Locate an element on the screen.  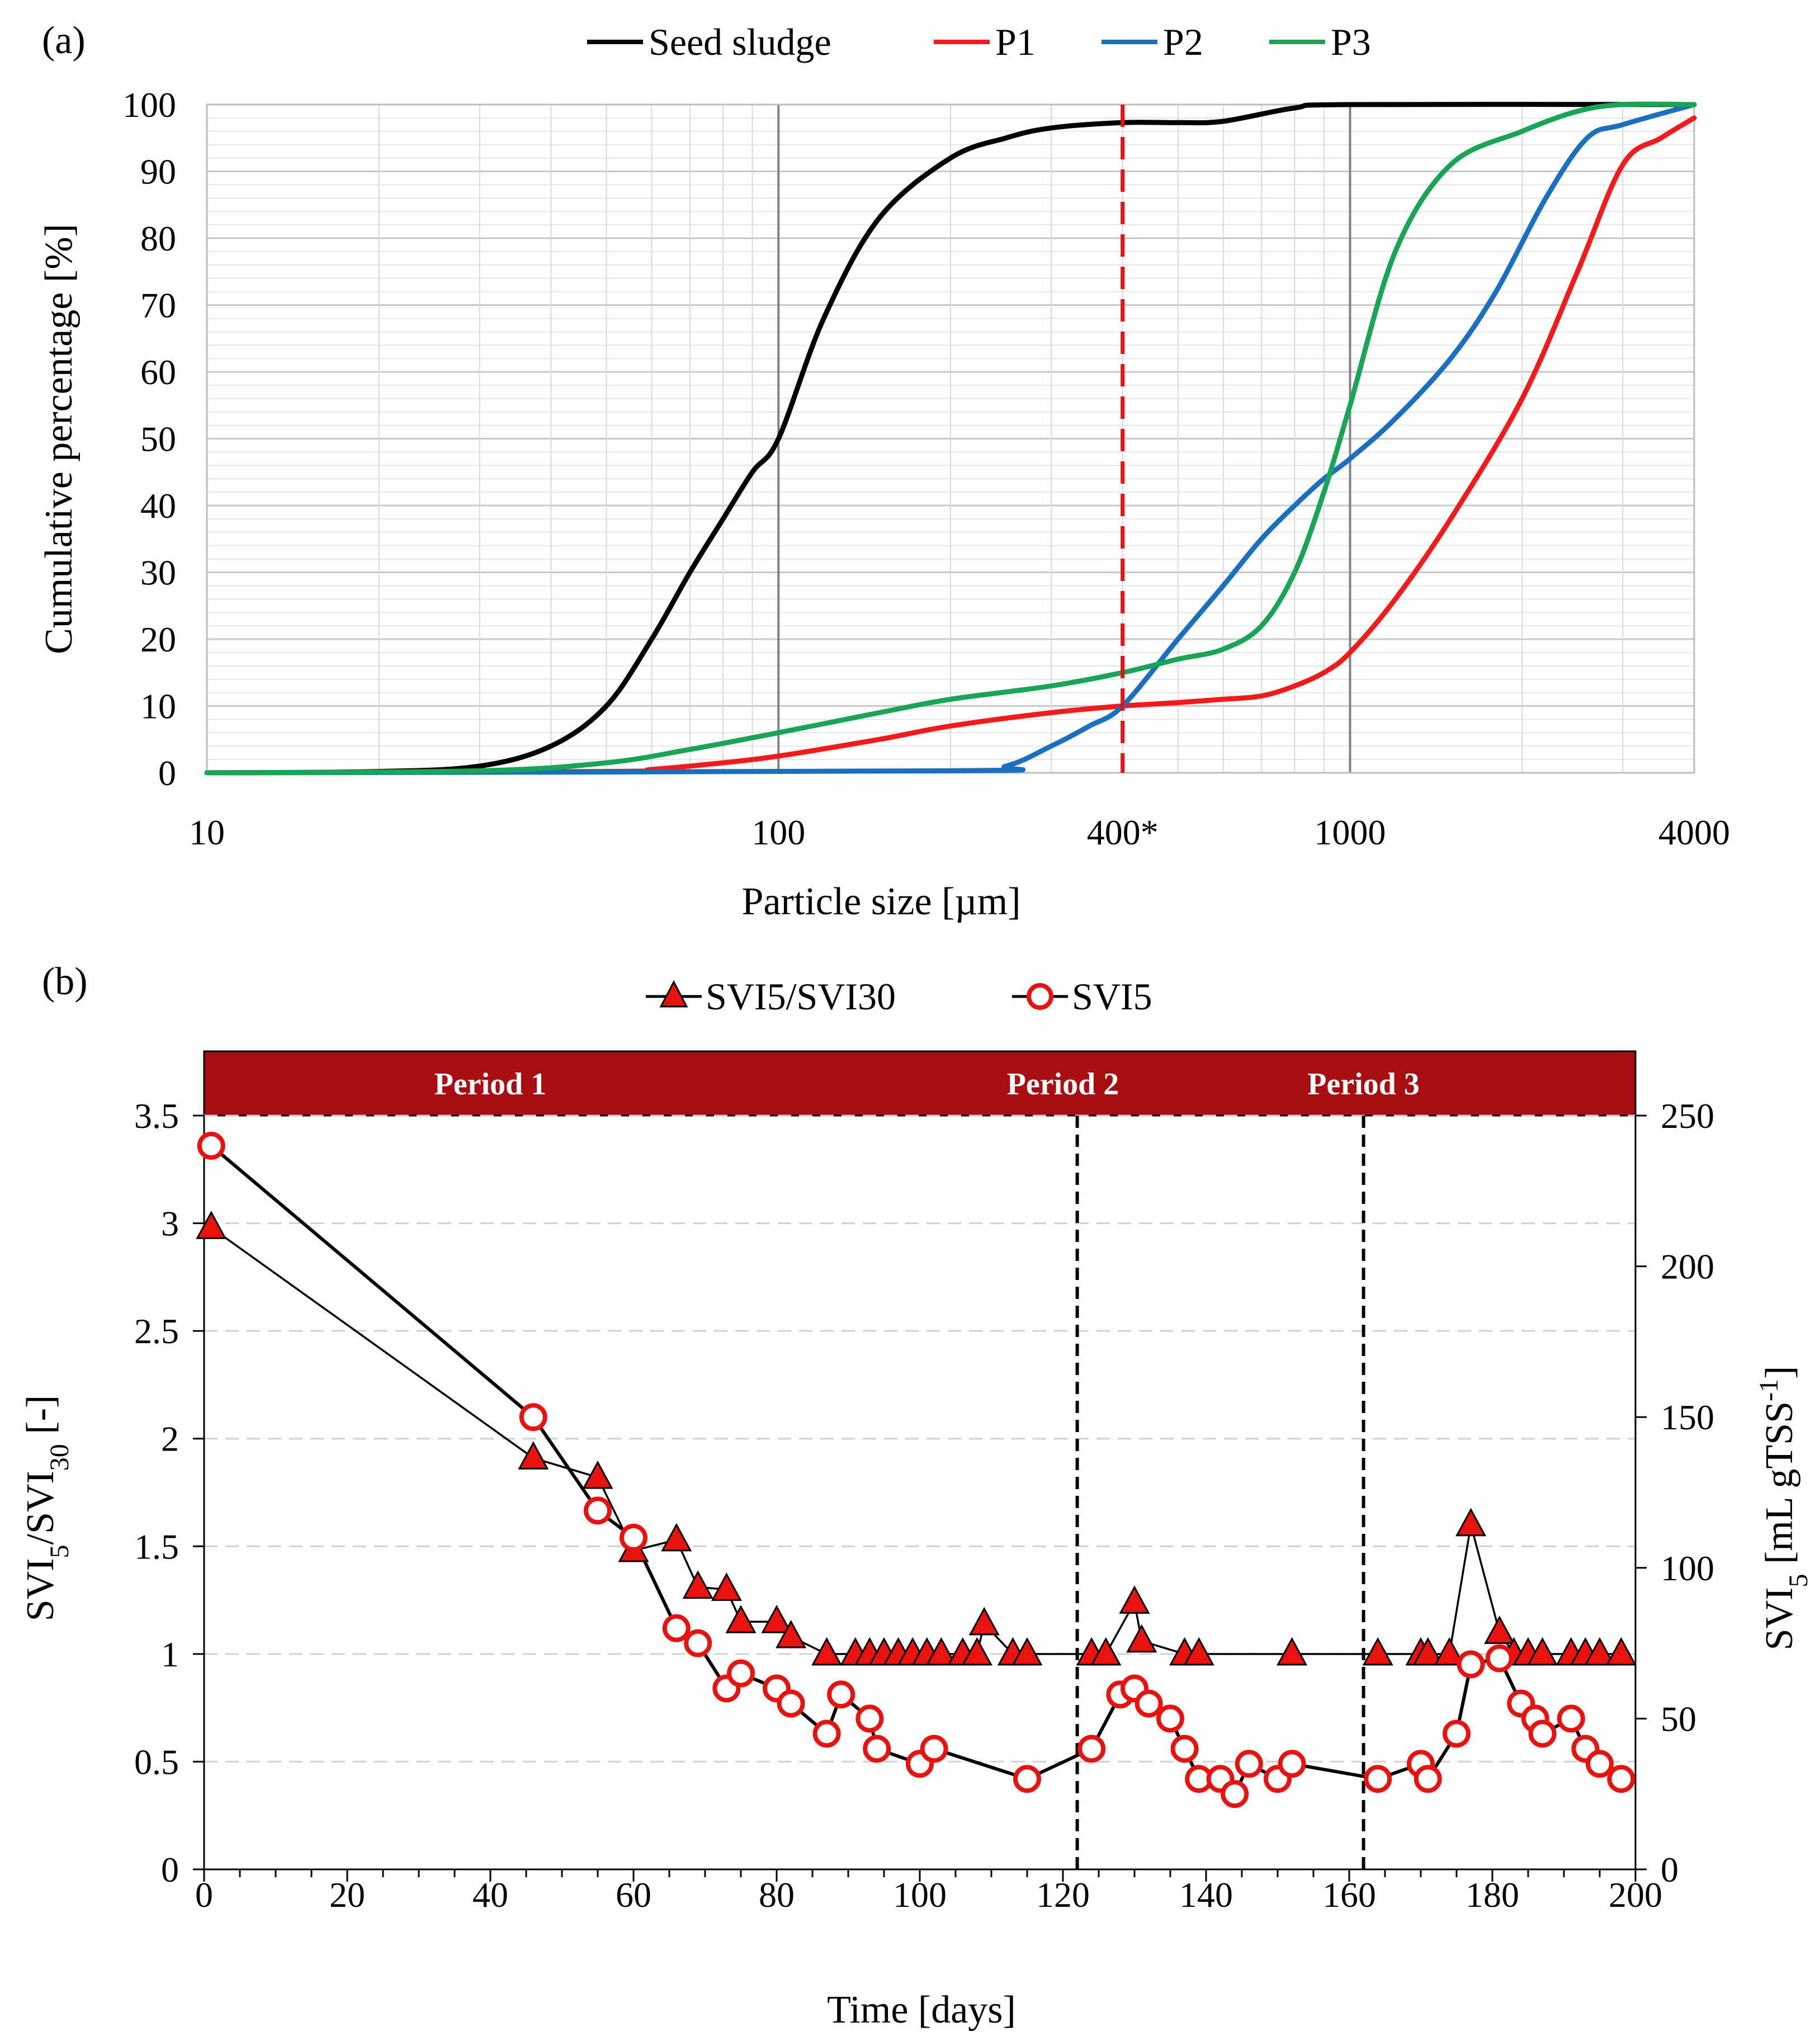
y-tick-label: 20 is located at coordinates (158, 640).